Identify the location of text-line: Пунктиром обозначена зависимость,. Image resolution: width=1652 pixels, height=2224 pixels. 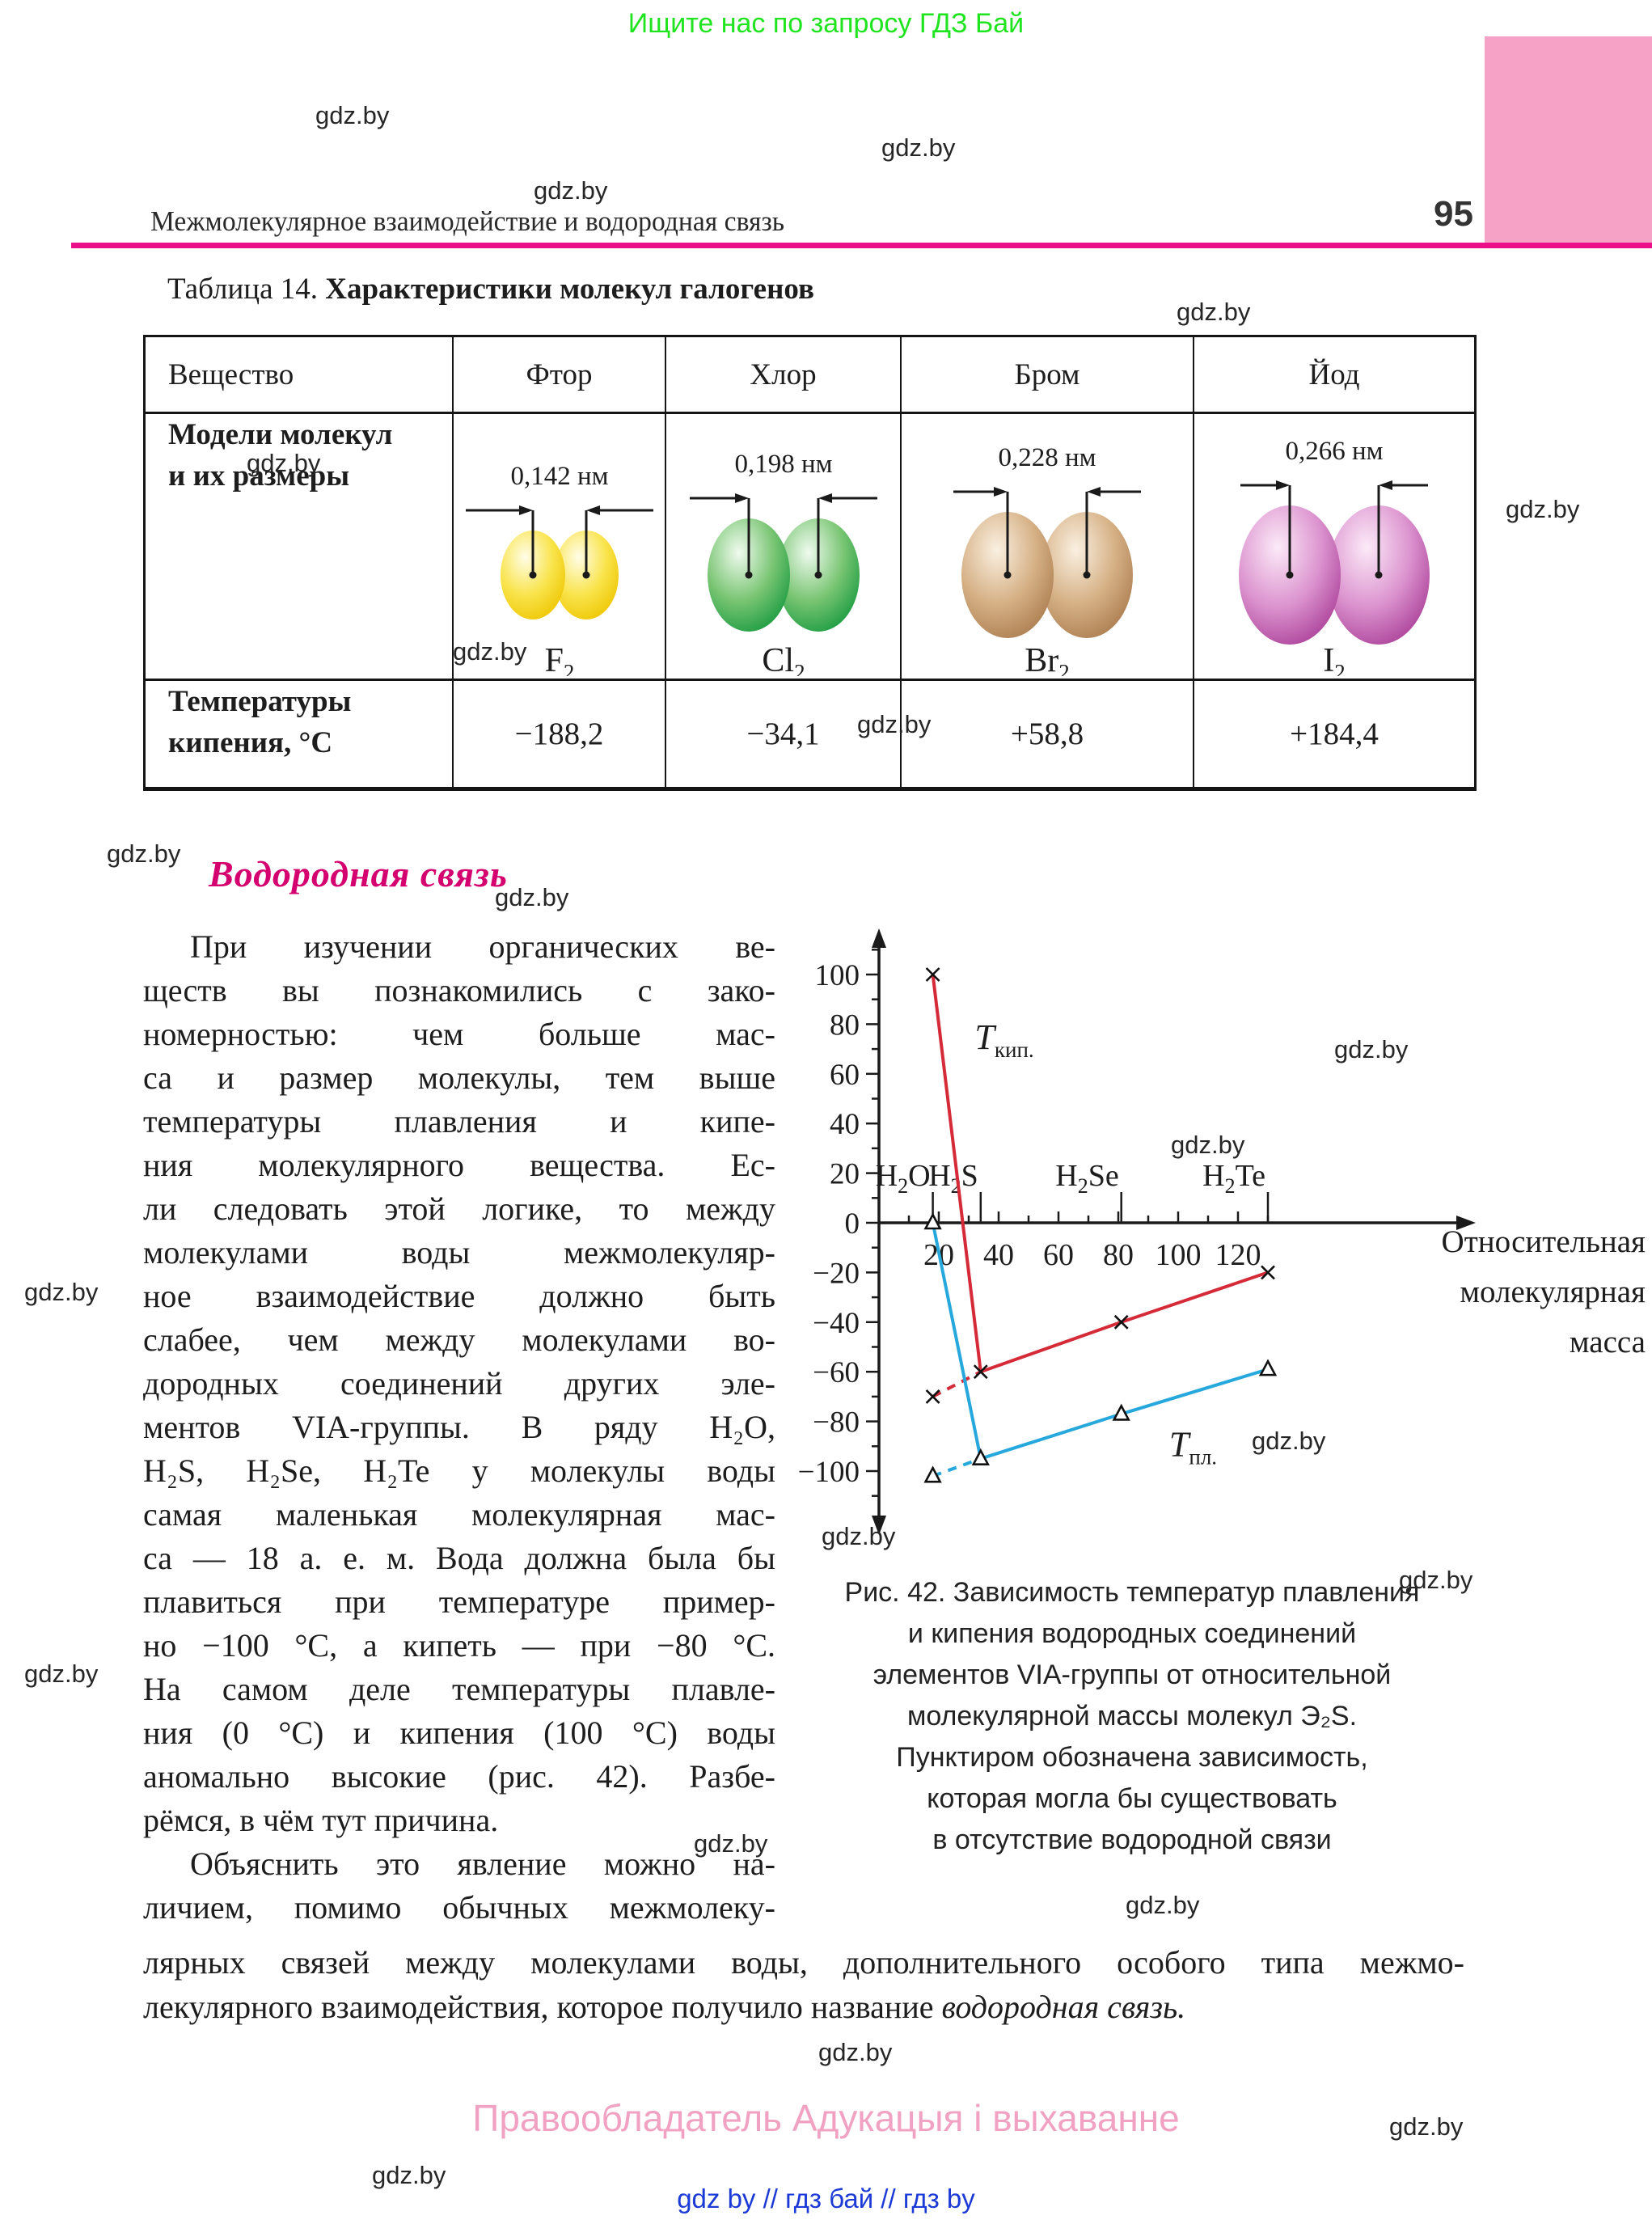
(1132, 1758).